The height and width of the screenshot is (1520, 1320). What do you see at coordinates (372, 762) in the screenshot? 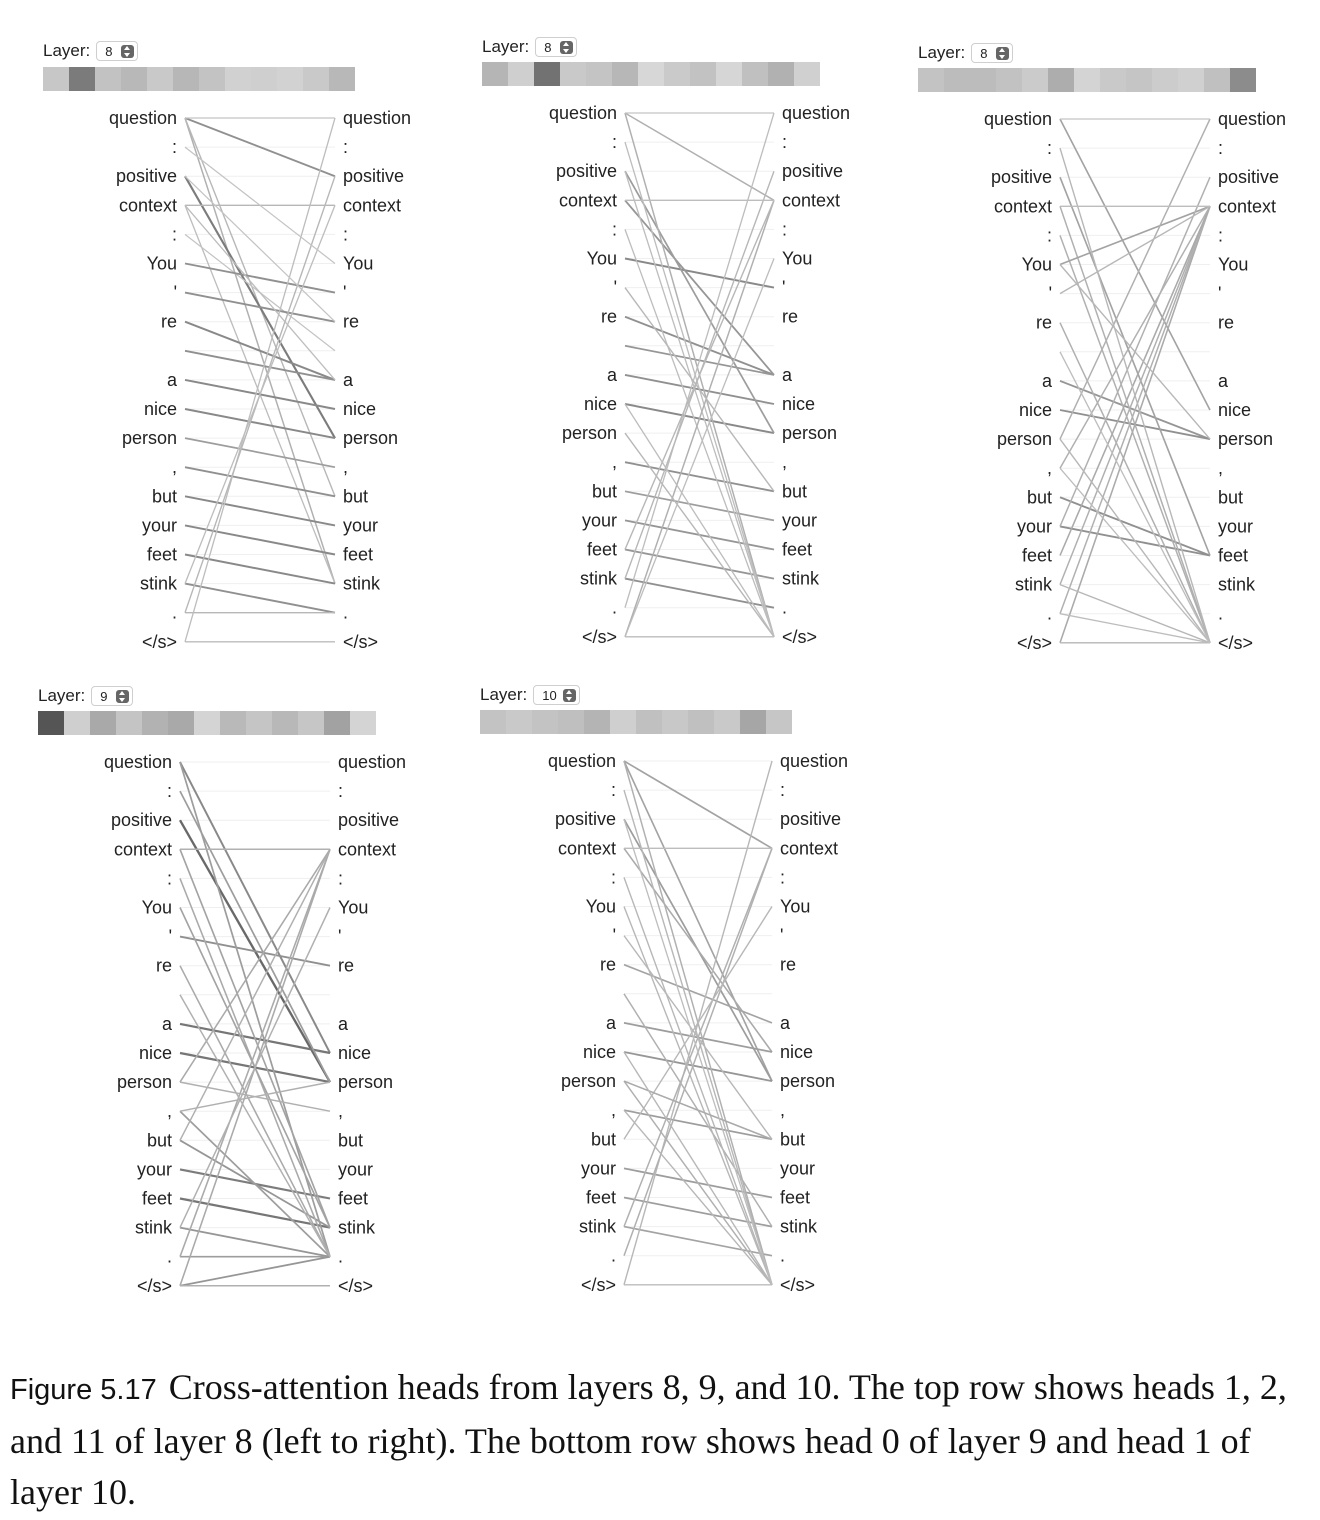
I see `right-token: question` at bounding box center [372, 762].